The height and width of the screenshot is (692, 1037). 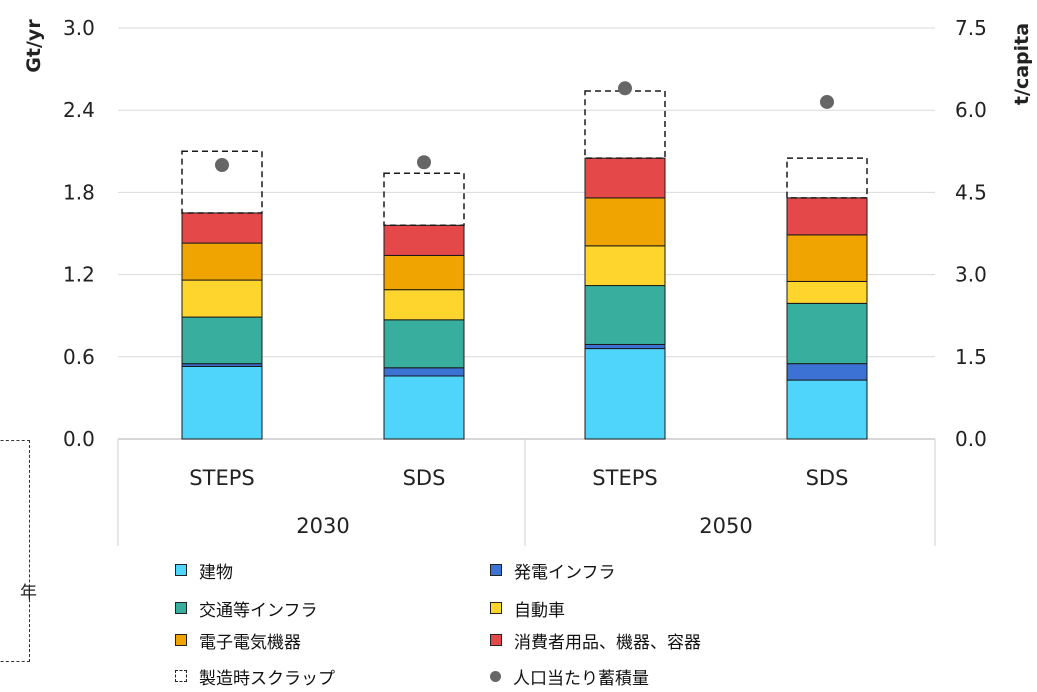 I want to click on legend-item-manufacturing-scrap: 製造時スクラップ, so click(x=255, y=676).